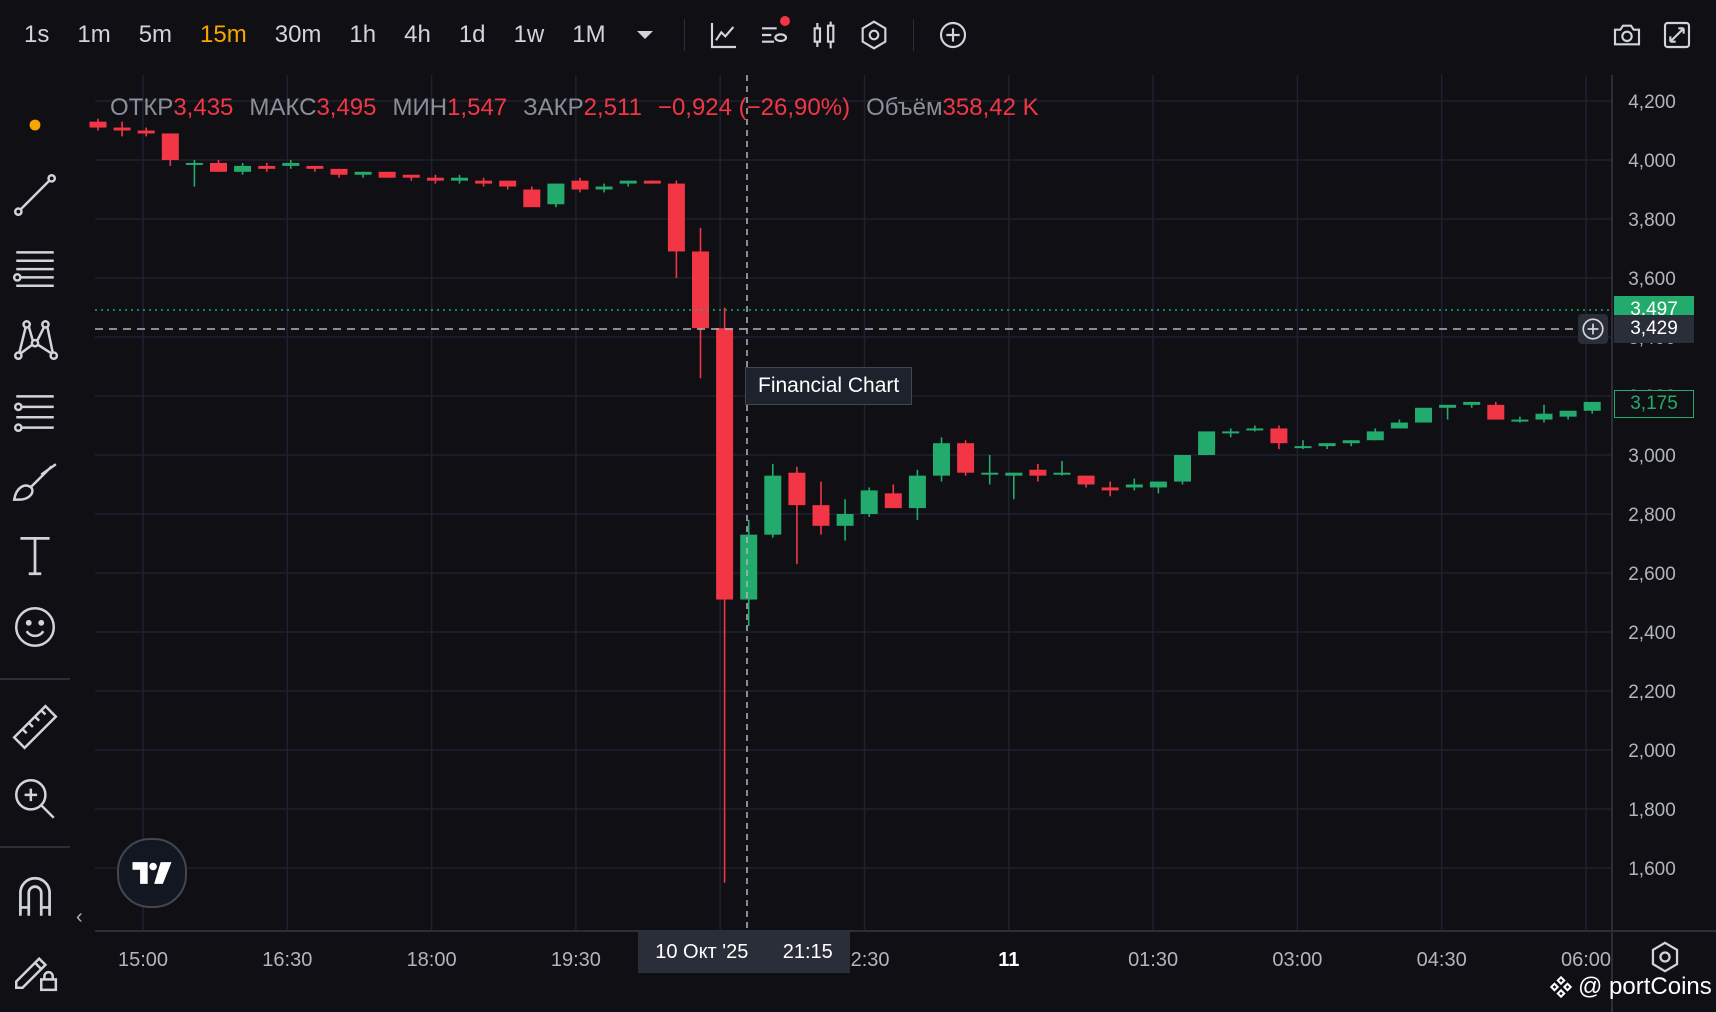 This screenshot has width=1716, height=1012. I want to click on crosshair-time: 21:15, so click(807, 951).